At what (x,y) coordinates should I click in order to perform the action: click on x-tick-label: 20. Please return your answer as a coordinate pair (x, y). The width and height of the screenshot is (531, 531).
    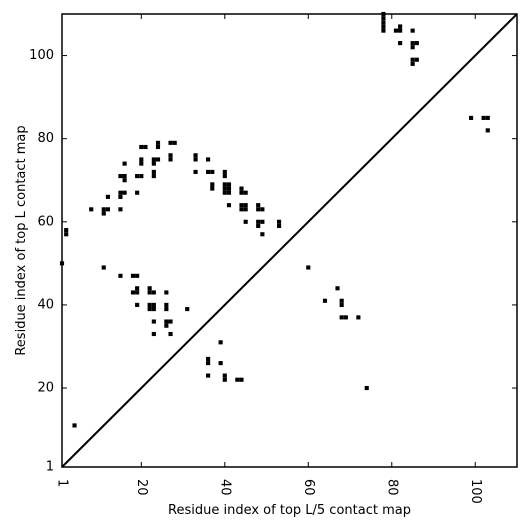
    Looking at the image, I should click on (141, 487).